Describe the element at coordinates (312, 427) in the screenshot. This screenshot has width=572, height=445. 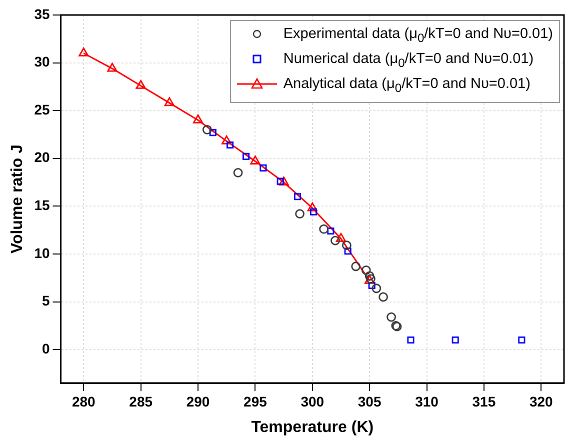
I see `x-axis-title: Temperature (K)` at that location.